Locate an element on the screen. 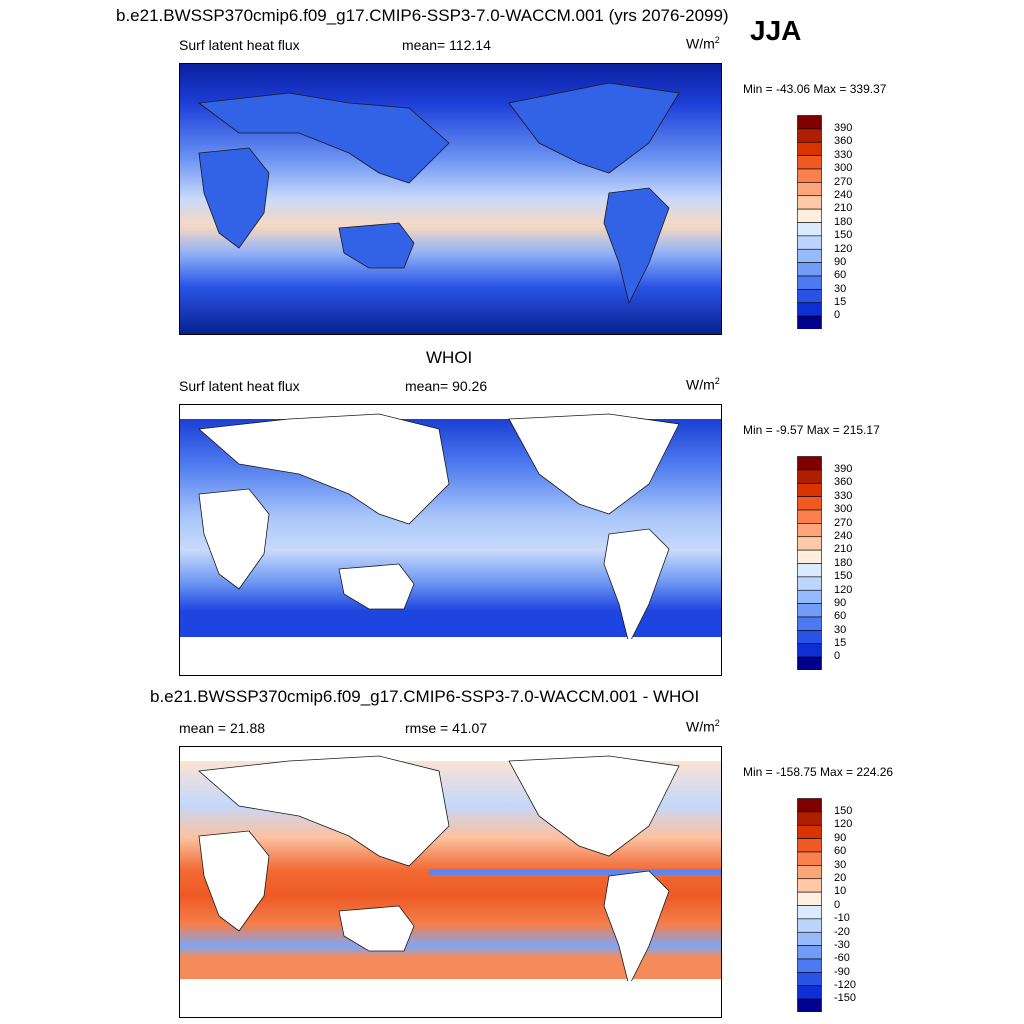  panel3-cb-label: 20 is located at coordinates (840, 878).